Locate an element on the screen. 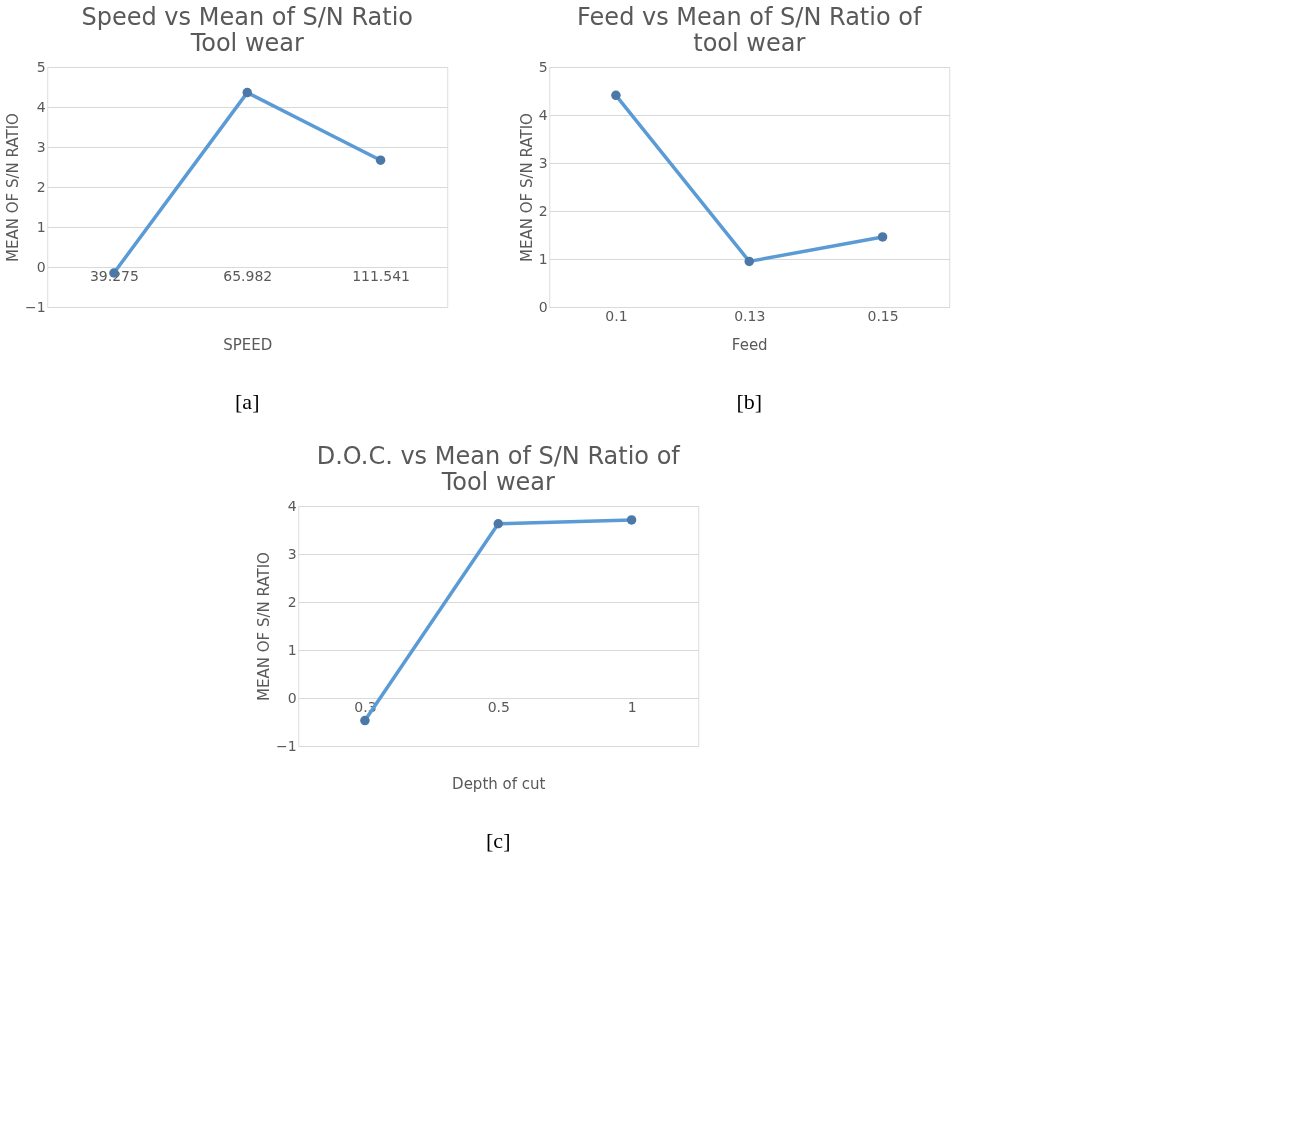  x-tick-label: 0.5 is located at coordinates (498, 706).